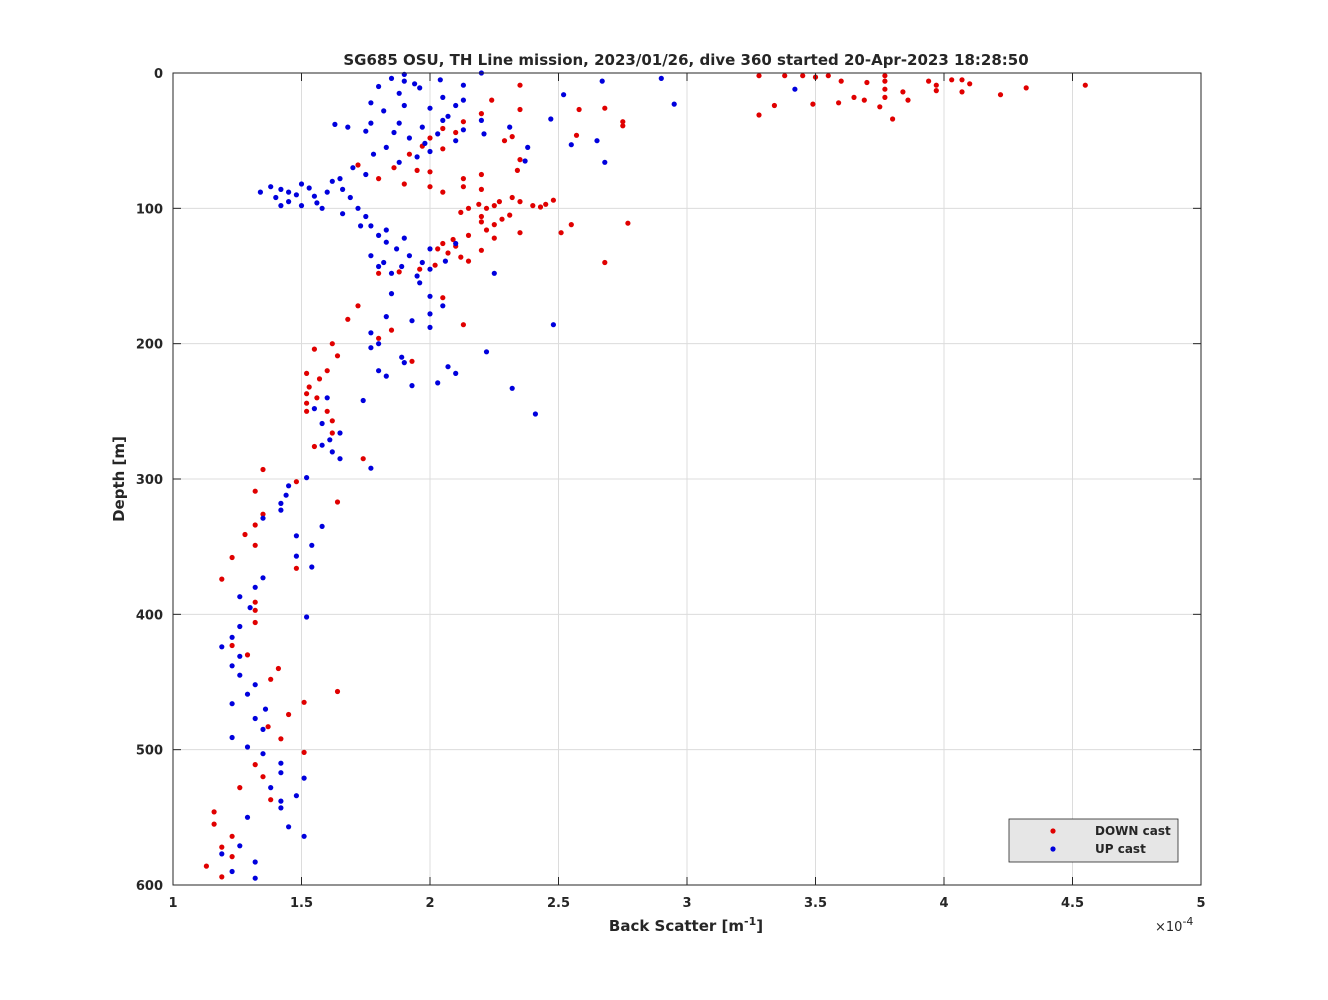  What do you see at coordinates (686, 903) in the screenshot?
I see `x-tick-label: 3` at bounding box center [686, 903].